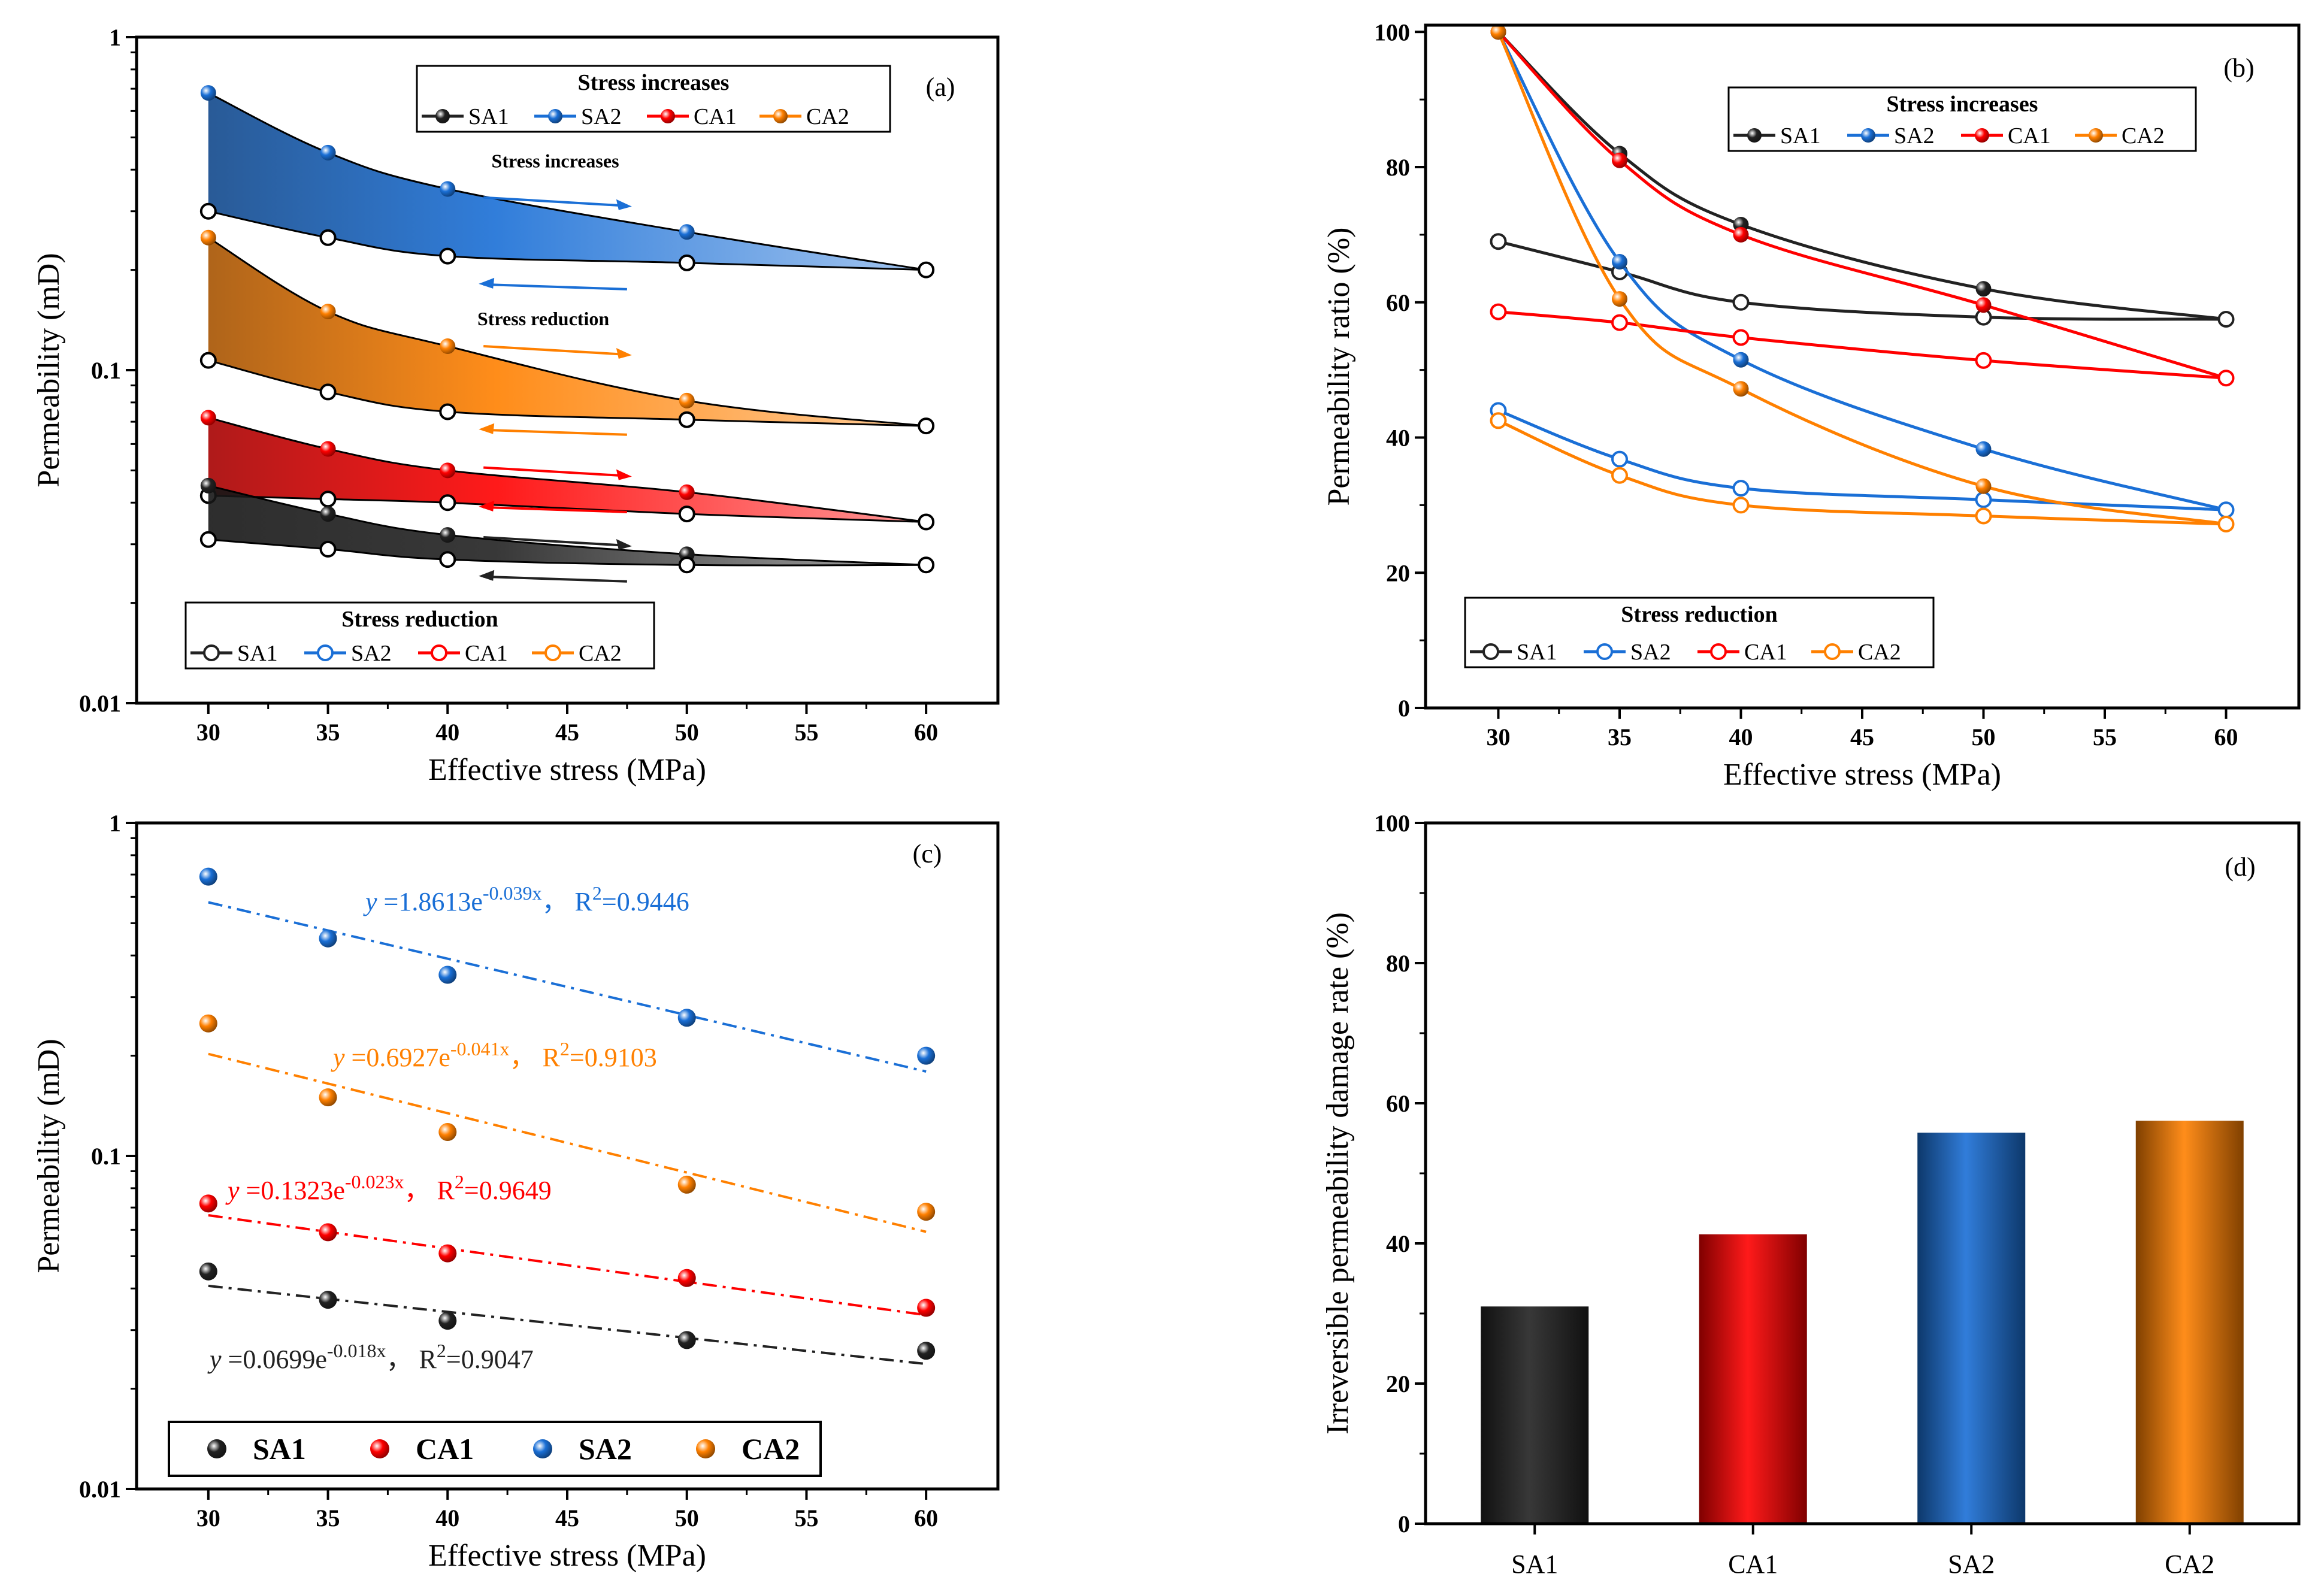  Describe the element at coordinates (1398, 1383) in the screenshot. I see `y-tick-label: 20` at that location.